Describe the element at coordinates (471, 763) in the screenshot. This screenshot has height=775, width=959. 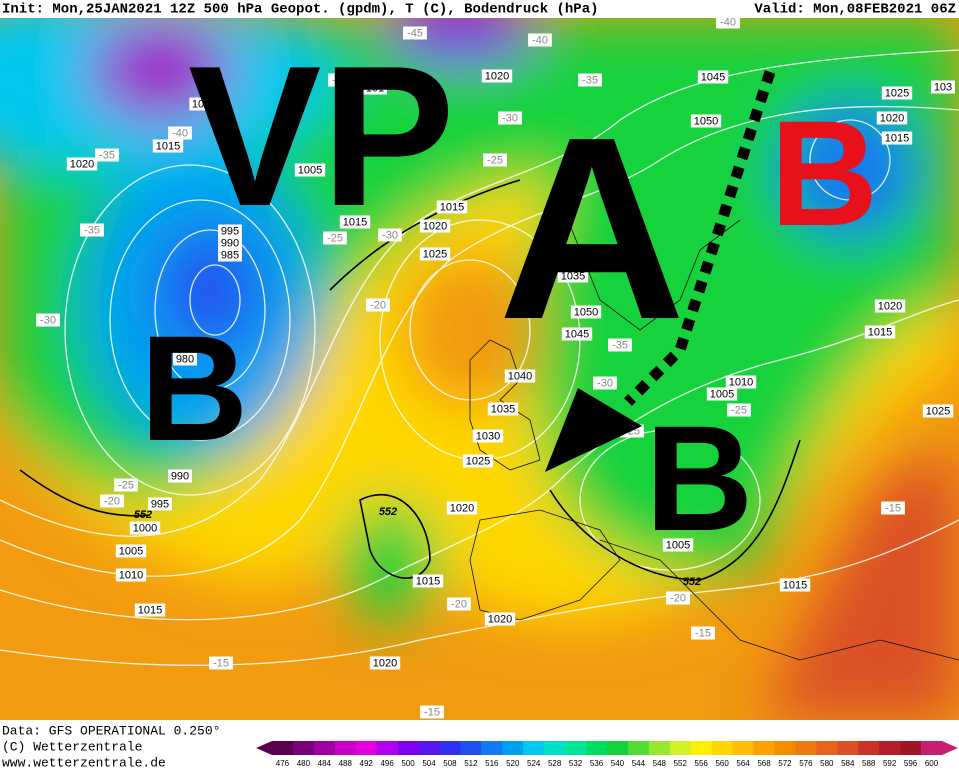
I see `colorbar-label: 512` at that location.